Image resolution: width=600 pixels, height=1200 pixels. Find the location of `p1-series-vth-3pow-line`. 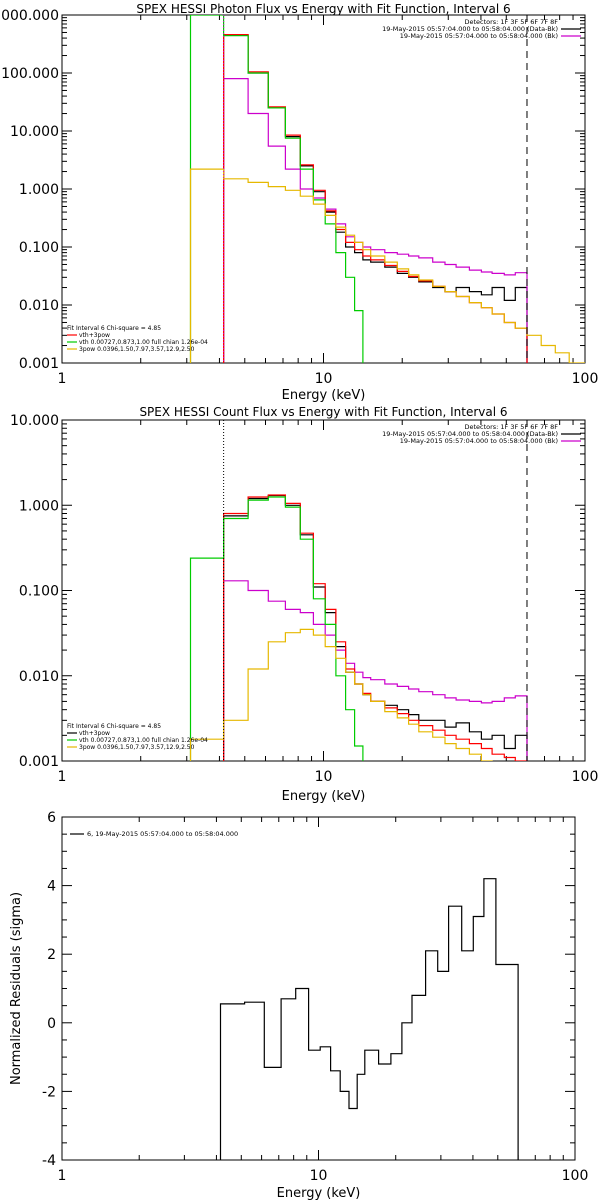

p1-series-vth-3pow-line is located at coordinates (375, 198).